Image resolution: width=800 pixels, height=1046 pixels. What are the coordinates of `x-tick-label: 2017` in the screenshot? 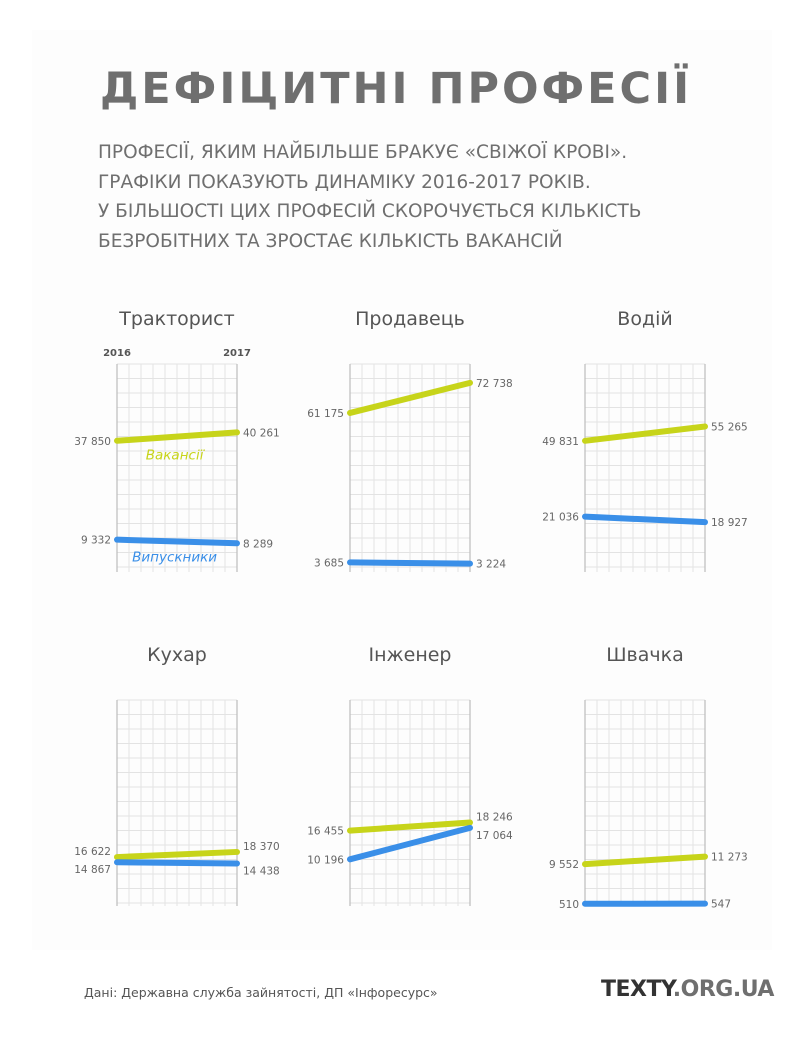 It's located at (237, 353).